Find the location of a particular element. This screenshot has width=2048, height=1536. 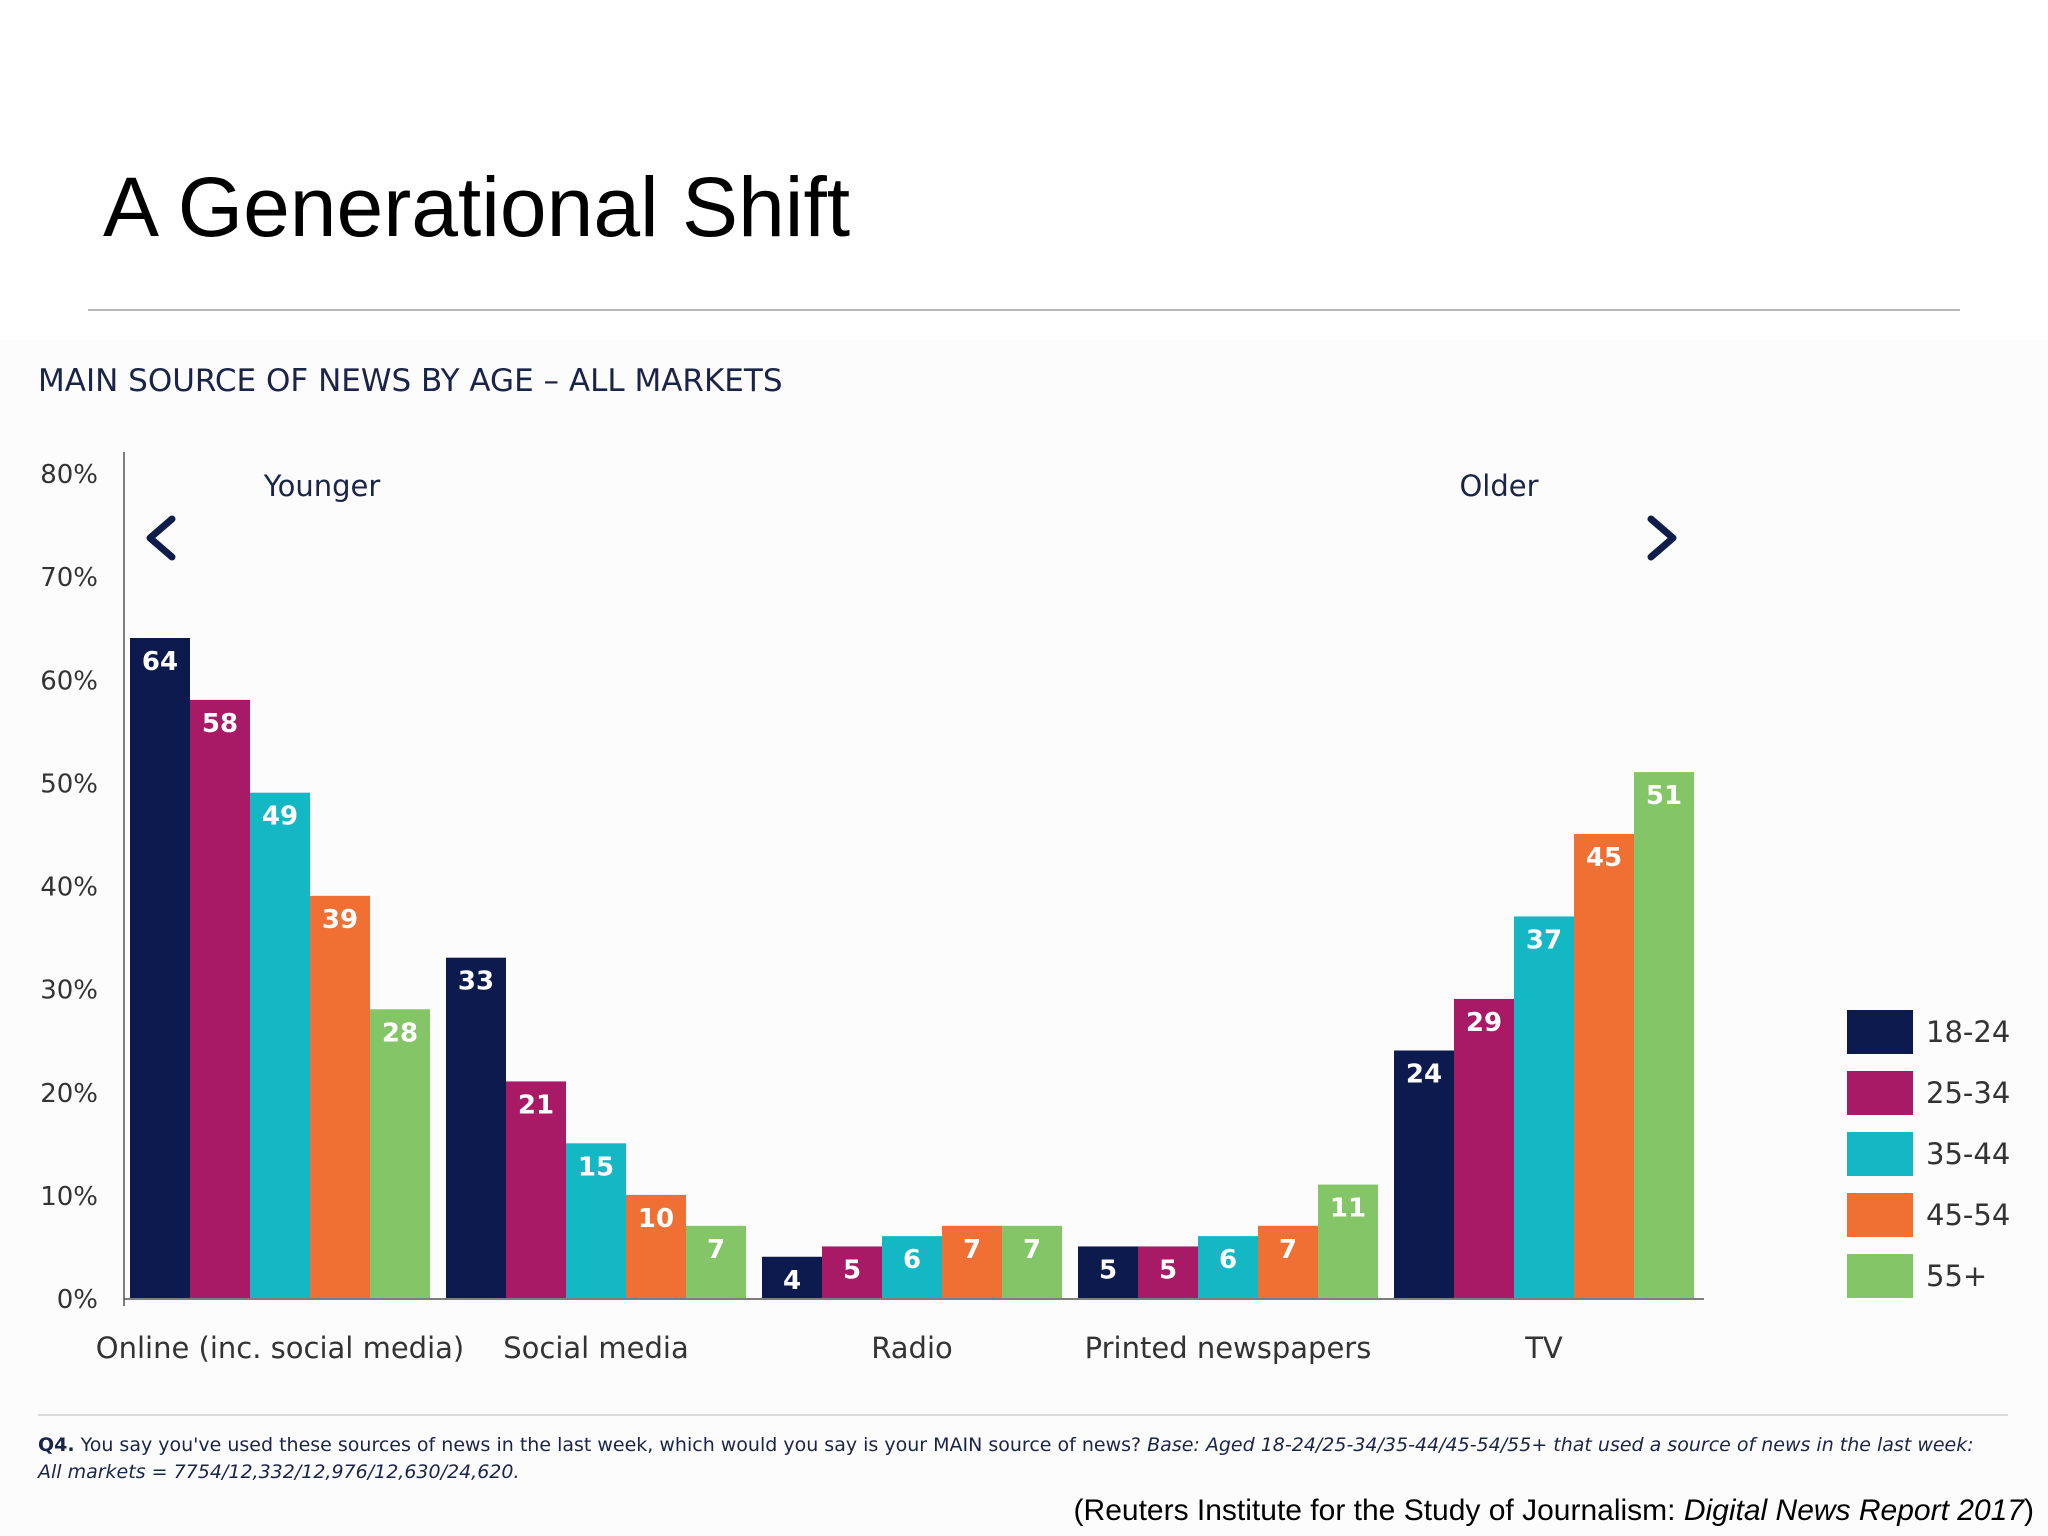

legend-label: 55+ is located at coordinates (1956, 1276).